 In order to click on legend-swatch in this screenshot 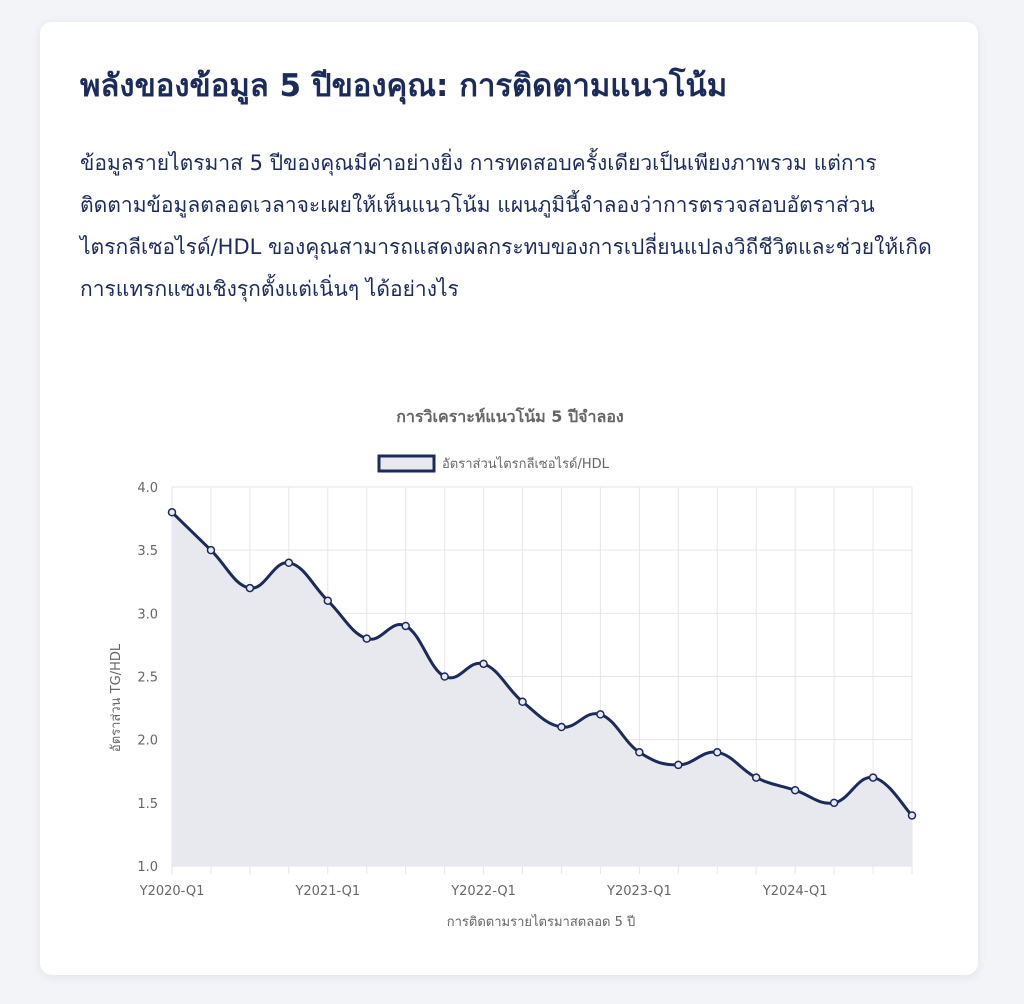, I will do `click(406, 463)`.